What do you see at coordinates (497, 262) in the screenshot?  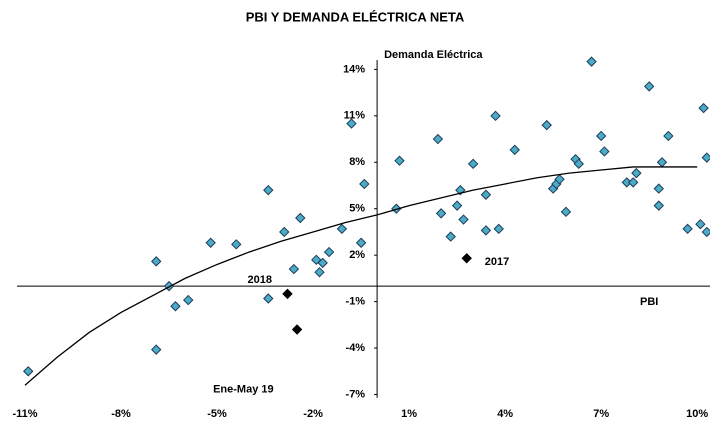 I see `point-label: 2017` at bounding box center [497, 262].